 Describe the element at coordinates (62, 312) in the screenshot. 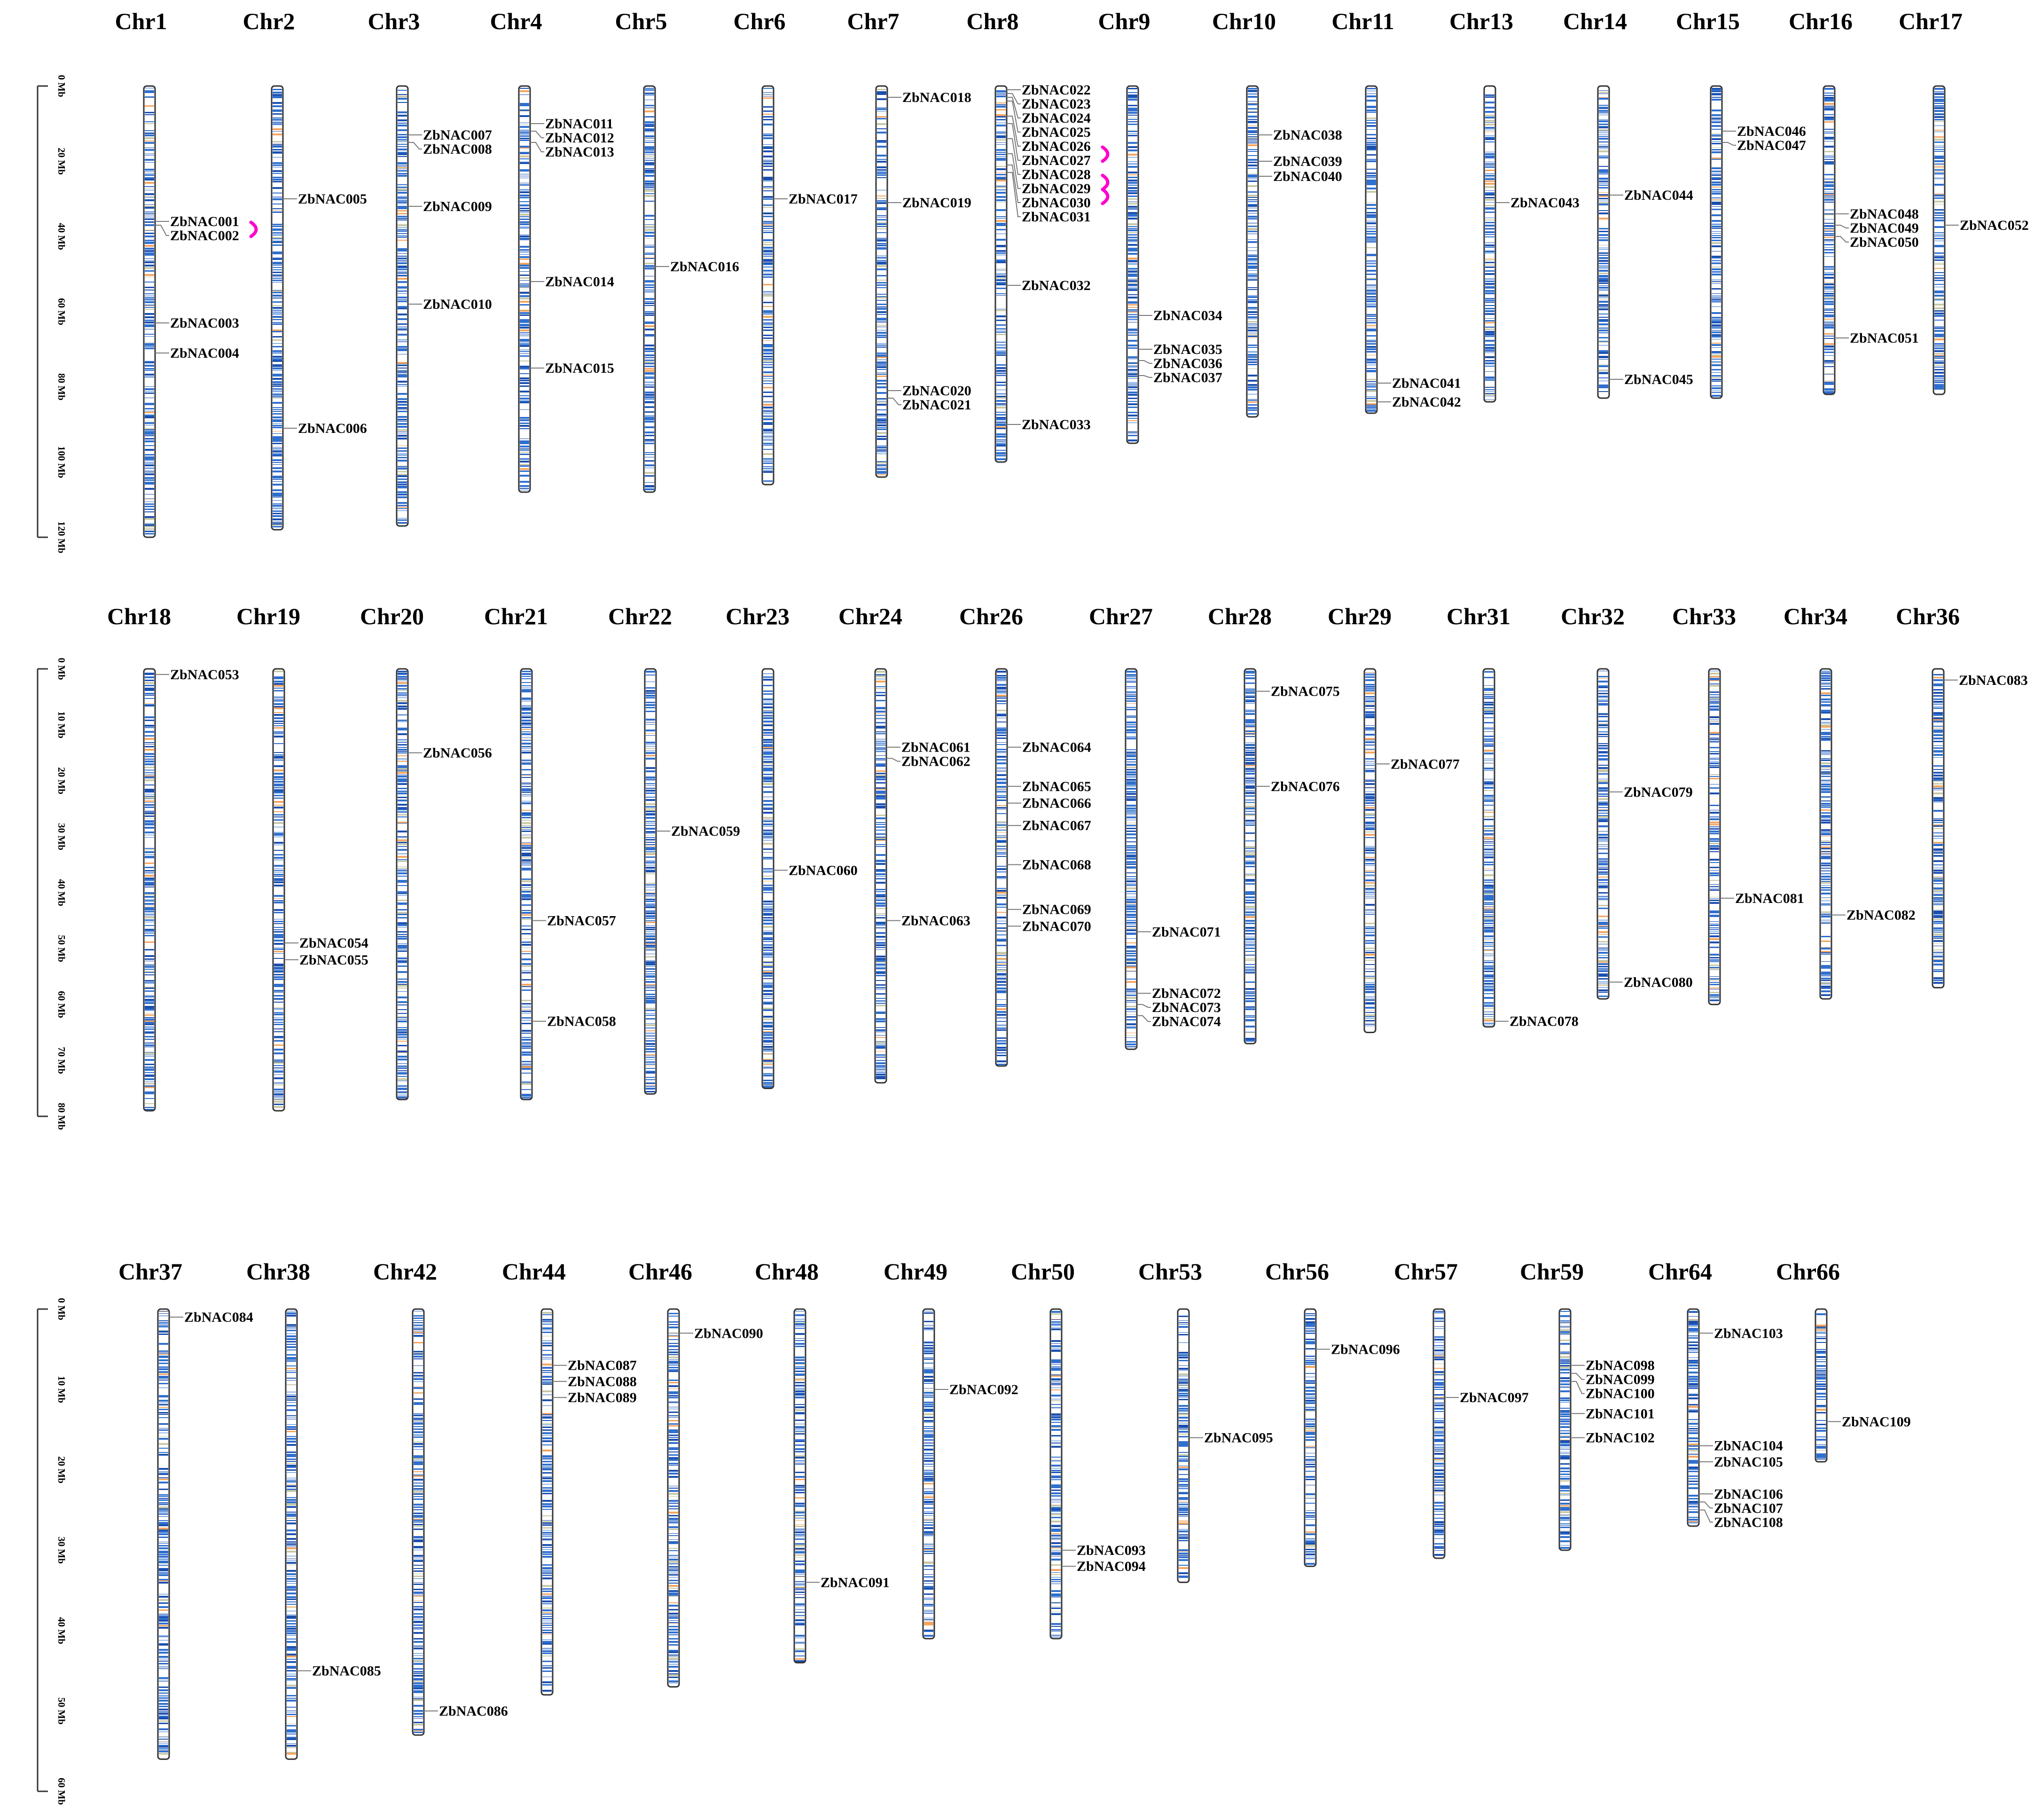

I see `scale-label: 60 Mb` at that location.